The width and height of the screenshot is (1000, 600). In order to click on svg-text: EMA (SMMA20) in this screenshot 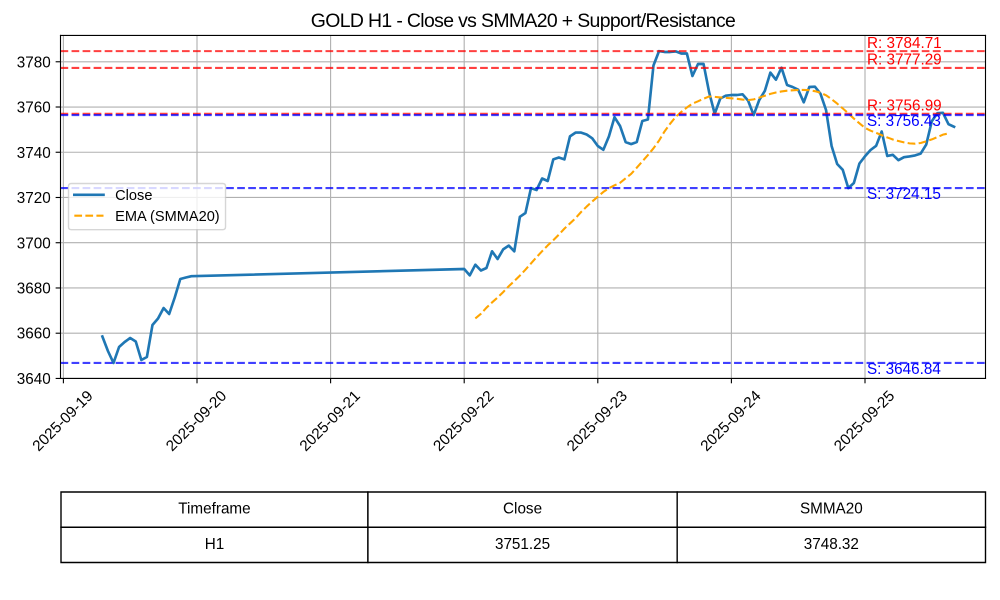, I will do `click(167, 217)`.